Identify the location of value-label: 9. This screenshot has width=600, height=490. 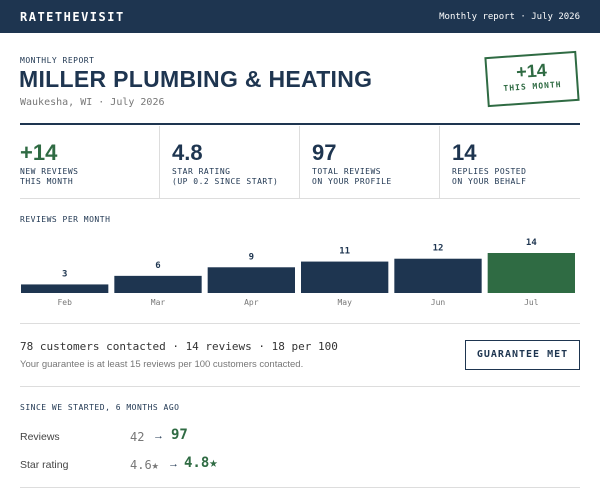
(251, 257).